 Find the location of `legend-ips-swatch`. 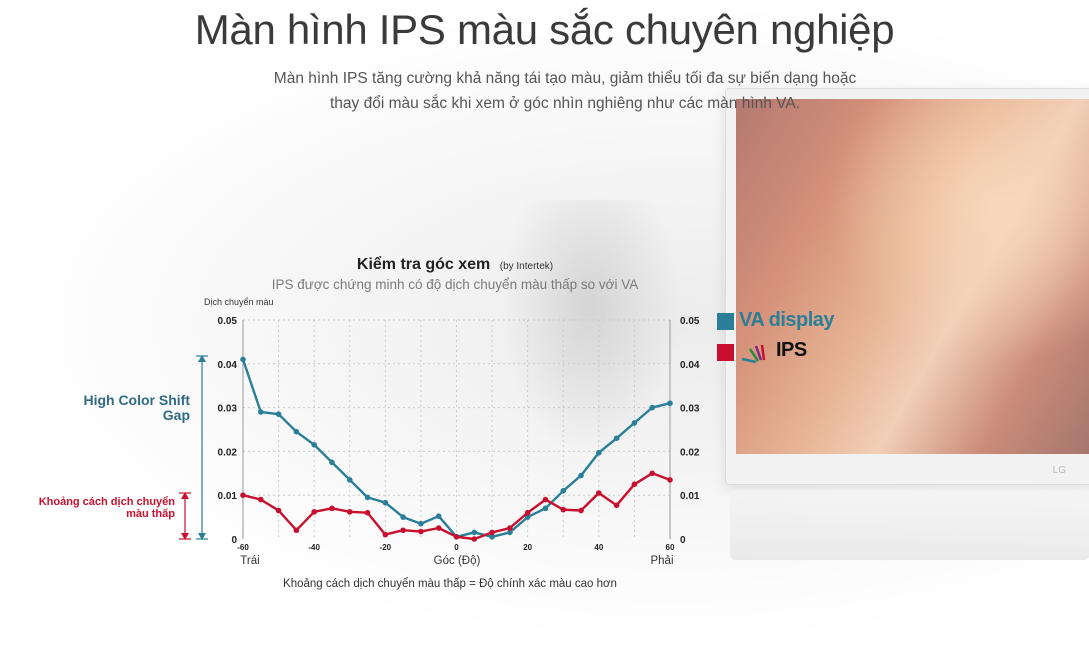

legend-ips-swatch is located at coordinates (725, 352).